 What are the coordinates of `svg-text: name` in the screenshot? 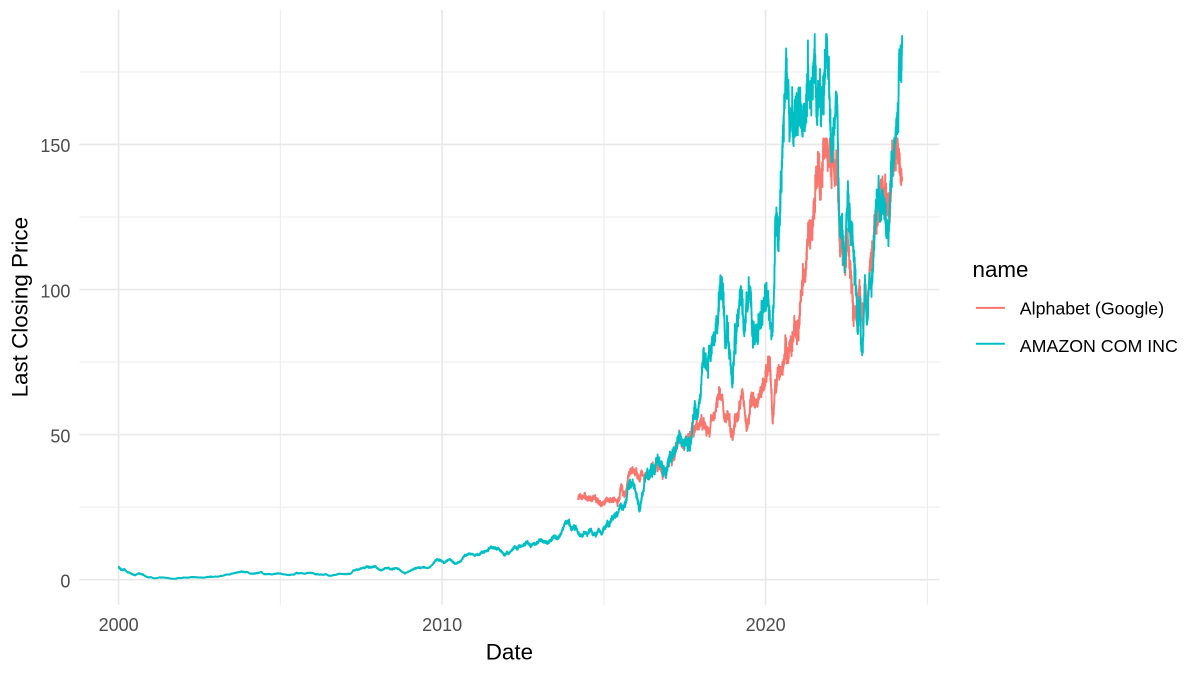 It's located at (1001, 269).